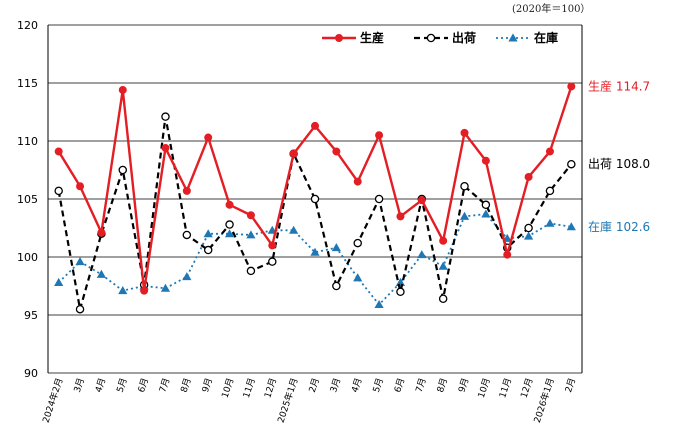  What do you see at coordinates (27, 83) in the screenshot?
I see `y-tick-label: 115` at bounding box center [27, 83].